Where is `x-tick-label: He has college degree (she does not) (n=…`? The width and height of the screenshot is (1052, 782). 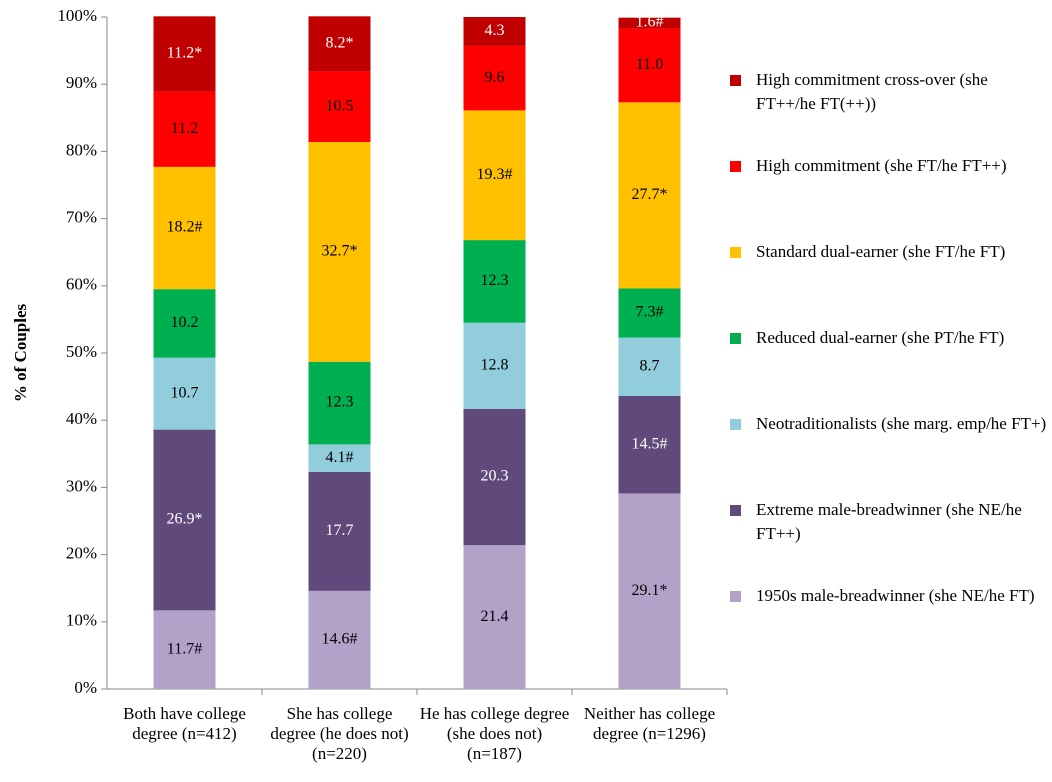 x-tick-label: He has college degree (she does not) (n=… is located at coordinates (494, 733).